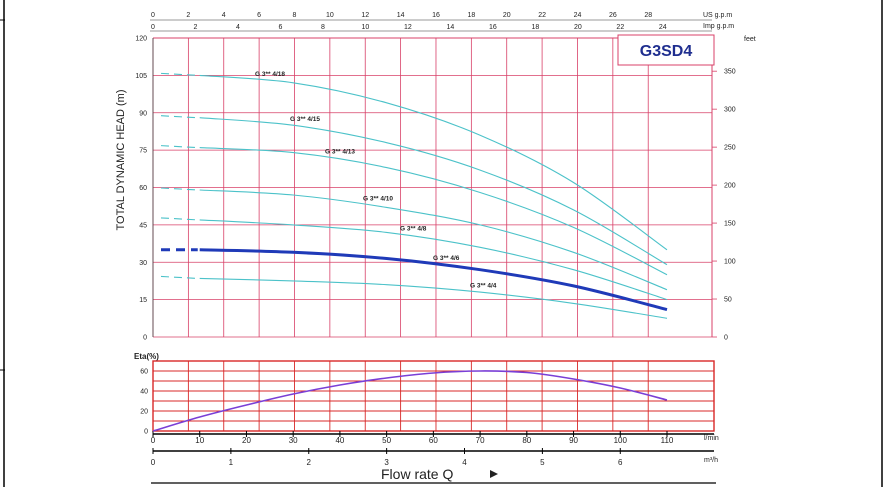  What do you see at coordinates (238, 27) in the screenshot?
I see `top-imp-tick-label: 4` at bounding box center [238, 27].